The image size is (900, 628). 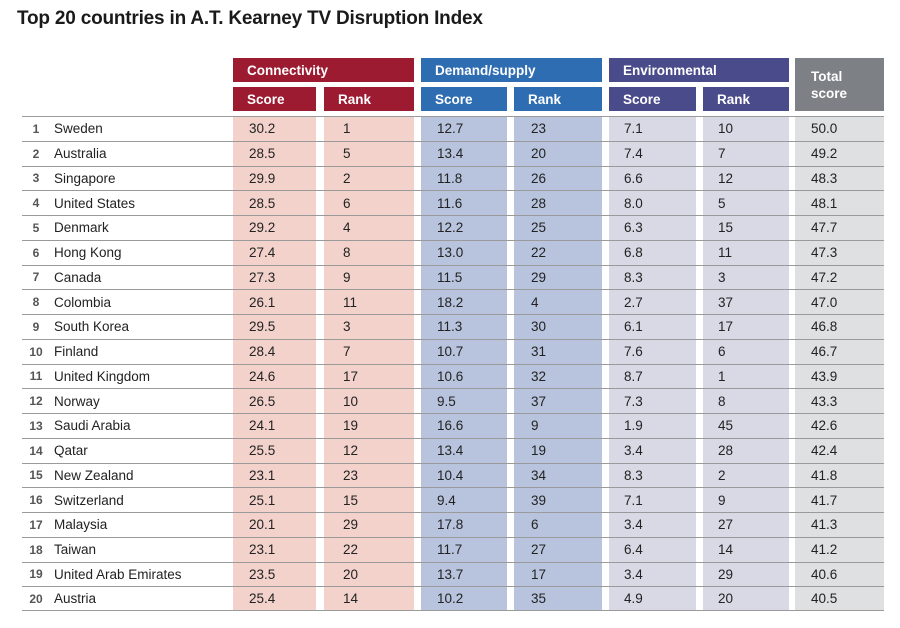 I want to click on total-score: 49.2, so click(x=824, y=154).